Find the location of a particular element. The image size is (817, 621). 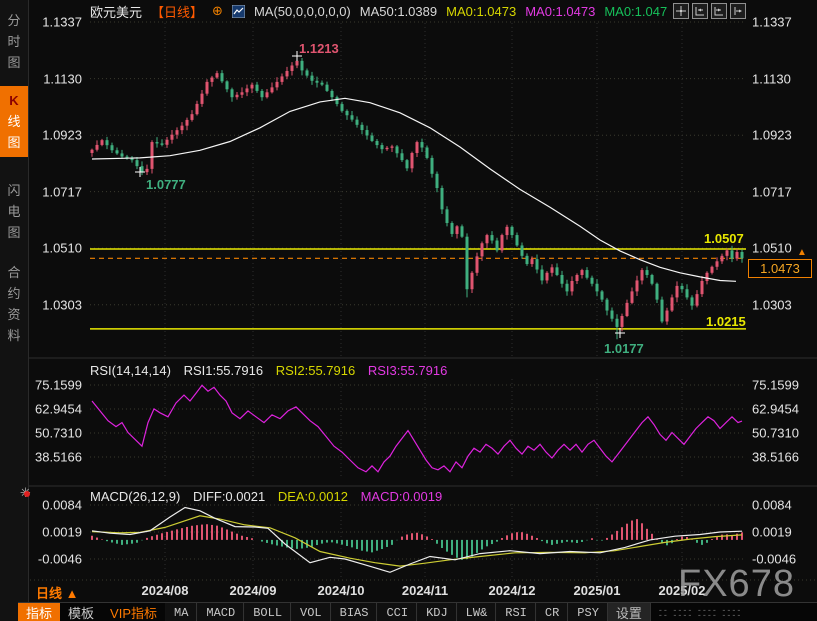

sidebar-item-char: 电 is located at coordinates (14, 211).